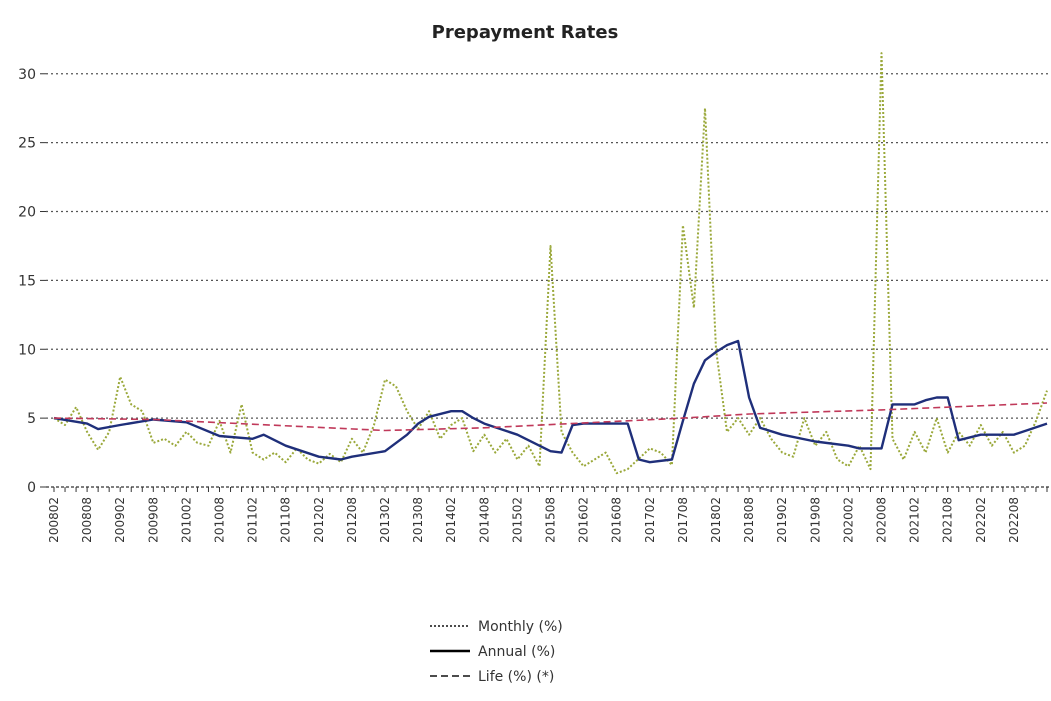 The image size is (1051, 701). Describe the element at coordinates (516, 652) in the screenshot. I see `legend-label: Annual (%)` at that location.